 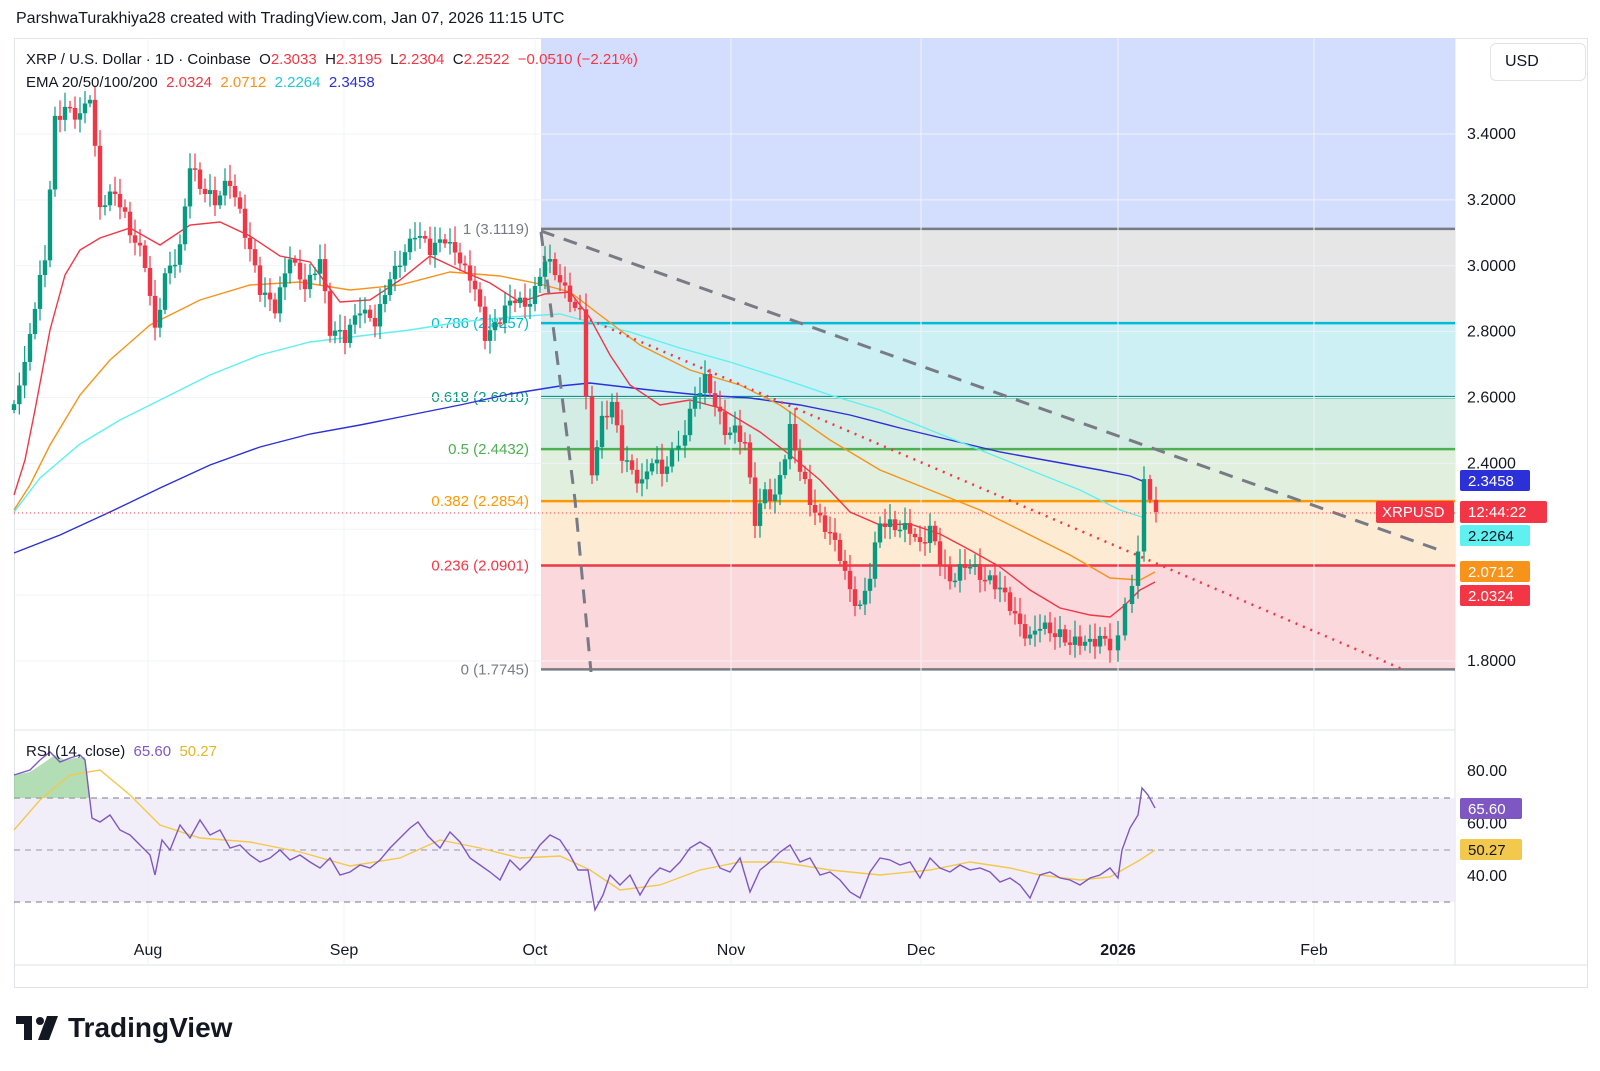 What do you see at coordinates (121, 751) in the screenshot?
I see `rsi-legend: RSI (14, close) 65.60 50.27` at bounding box center [121, 751].